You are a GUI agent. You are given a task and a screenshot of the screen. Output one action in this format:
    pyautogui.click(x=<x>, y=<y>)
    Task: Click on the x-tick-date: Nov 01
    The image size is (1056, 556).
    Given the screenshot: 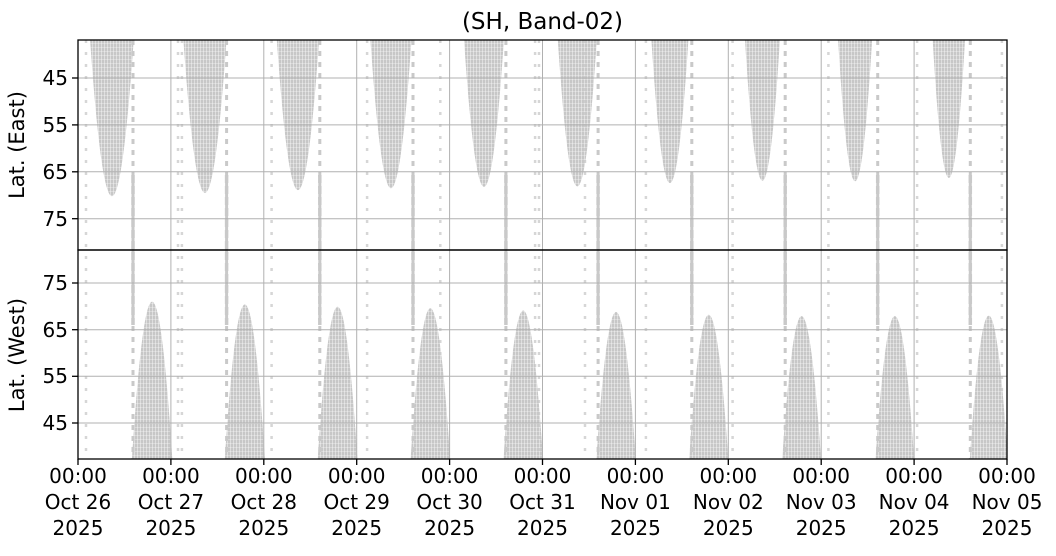 What is the action you would take?
    pyautogui.click(x=635, y=502)
    